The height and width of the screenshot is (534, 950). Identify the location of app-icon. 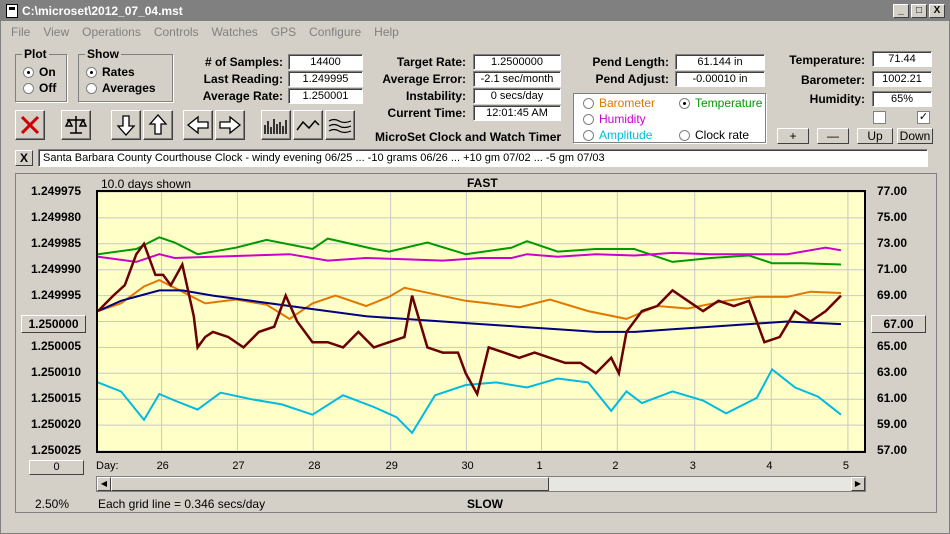
(12, 11).